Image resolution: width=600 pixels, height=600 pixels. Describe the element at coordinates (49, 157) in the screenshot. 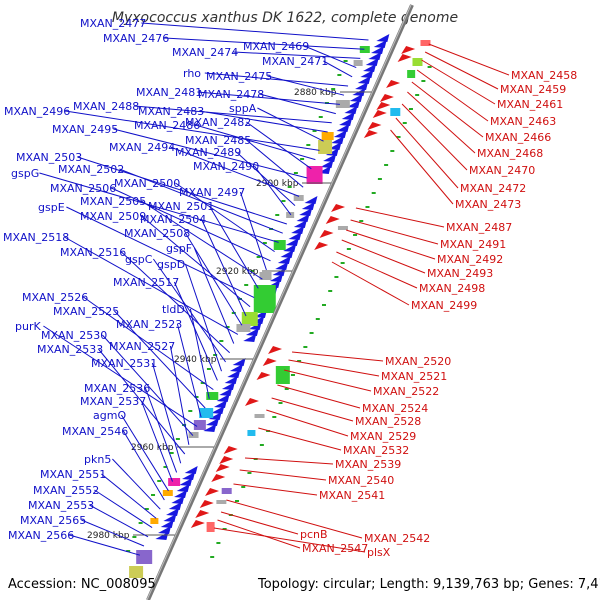

I see `left-gene-label: MXAN_2503` at that location.